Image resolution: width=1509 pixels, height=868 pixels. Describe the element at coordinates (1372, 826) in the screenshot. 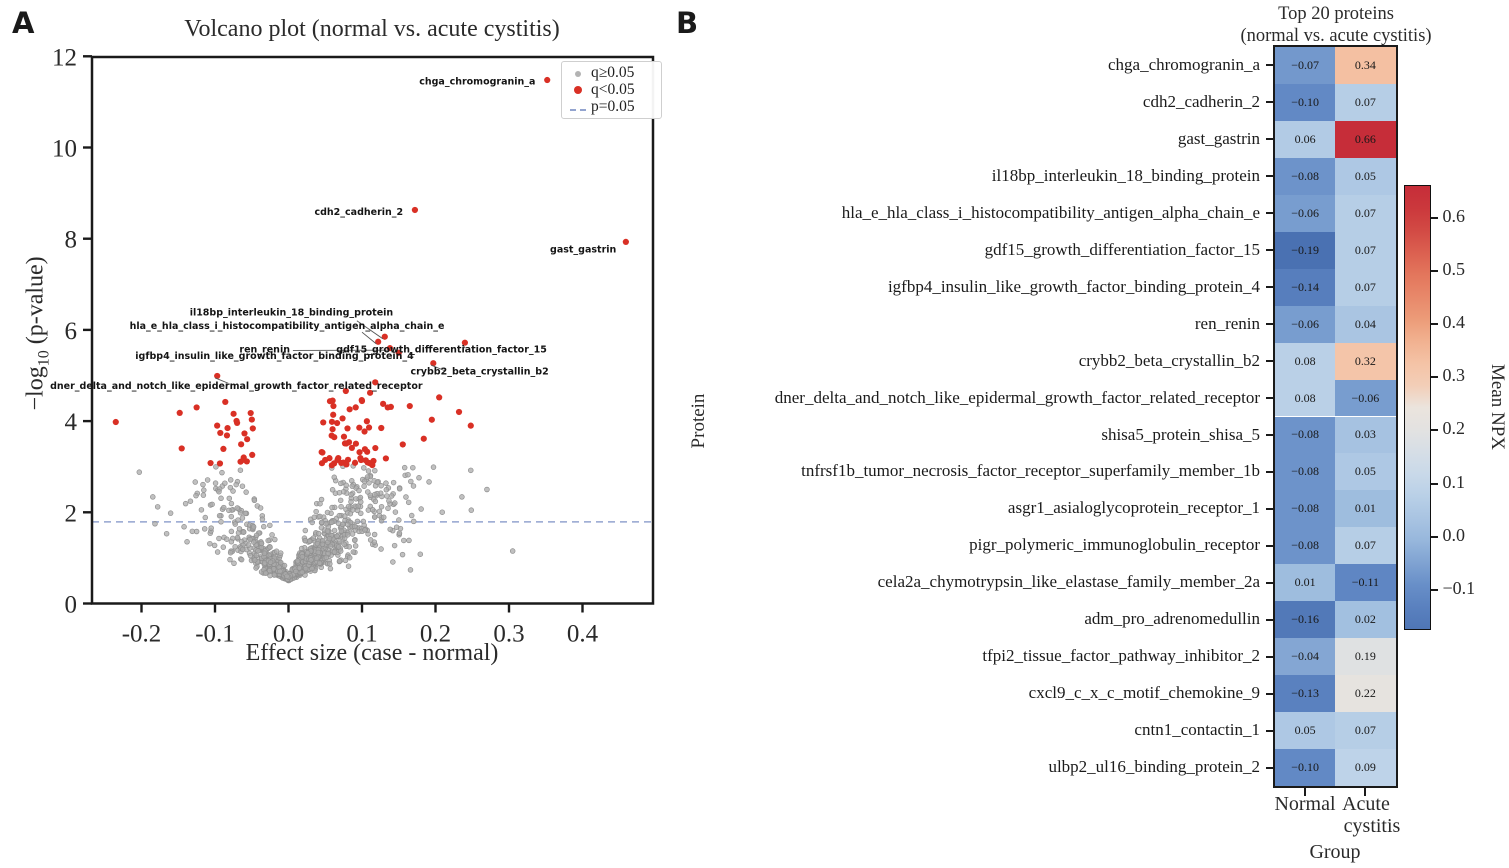

I see `heatmap-col-label-acute-line2: cystitis` at that location.